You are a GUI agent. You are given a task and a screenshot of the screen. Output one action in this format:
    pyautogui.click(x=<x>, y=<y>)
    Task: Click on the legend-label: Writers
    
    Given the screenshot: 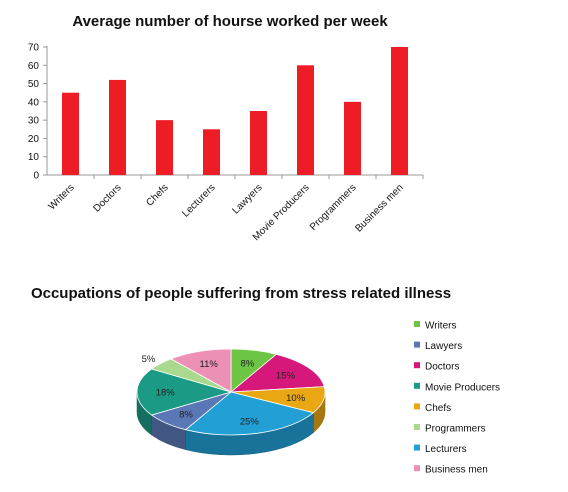 What is the action you would take?
    pyautogui.click(x=440, y=326)
    